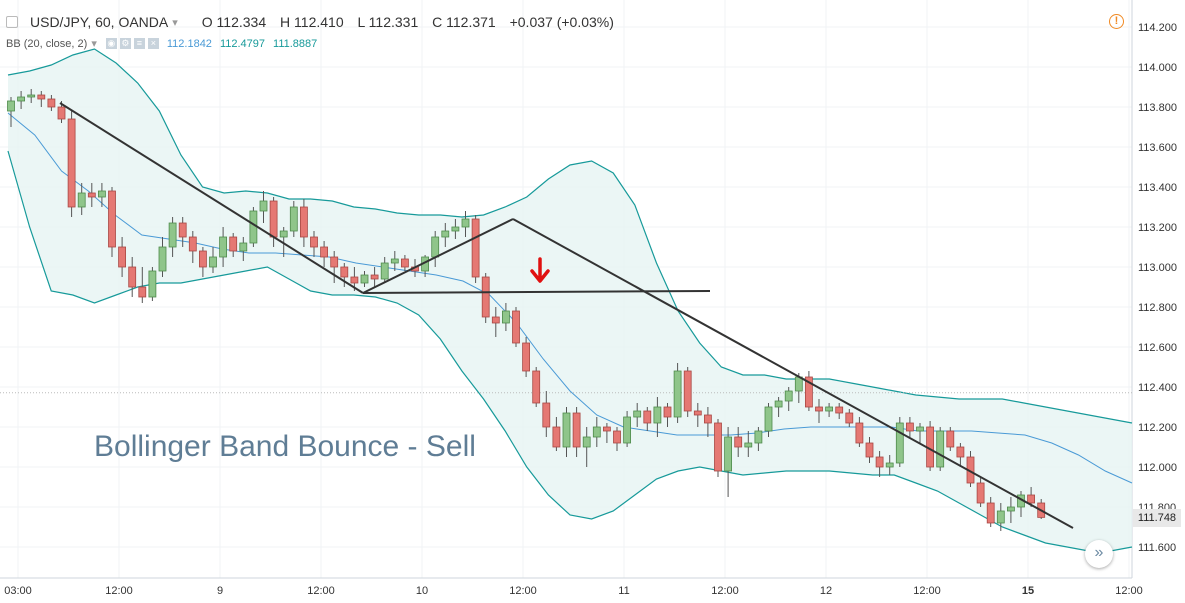  Describe the element at coordinates (1157, 308) in the screenshot. I see `y-tick-label: 112.800` at that location.